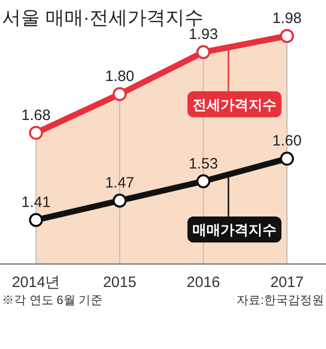 The width and height of the screenshot is (326, 349). I want to click on data-label: 1.93, so click(203, 35).